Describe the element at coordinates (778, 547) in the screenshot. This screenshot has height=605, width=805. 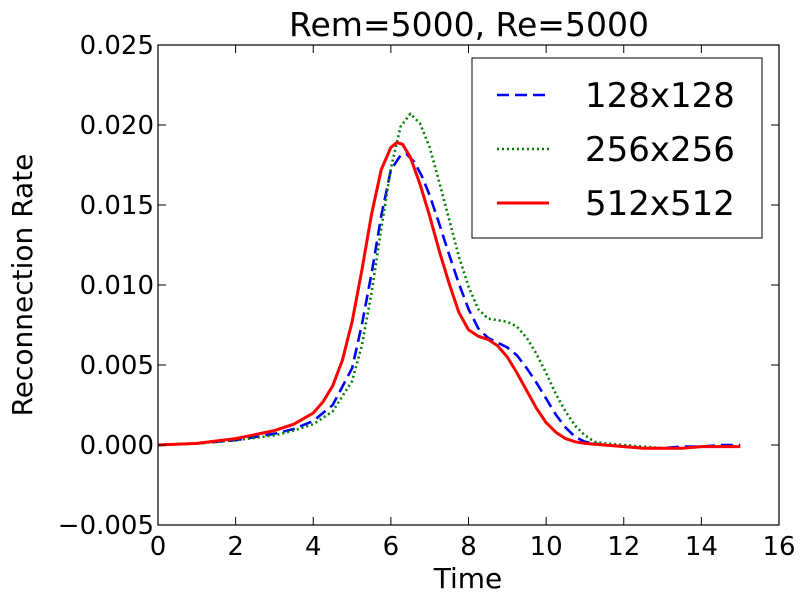
I see `x-tick-label: 16` at that location.